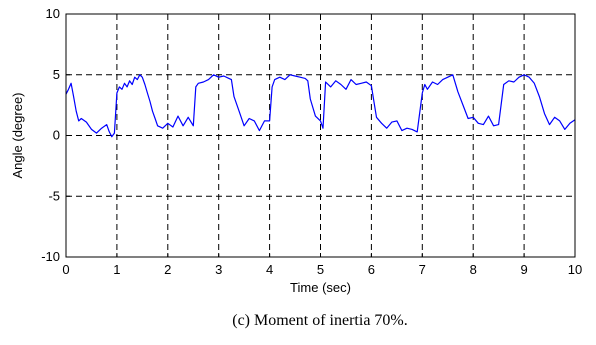 Image resolution: width=596 pixels, height=345 pixels. I want to click on x-axis-label: Time (sec), so click(320, 287).